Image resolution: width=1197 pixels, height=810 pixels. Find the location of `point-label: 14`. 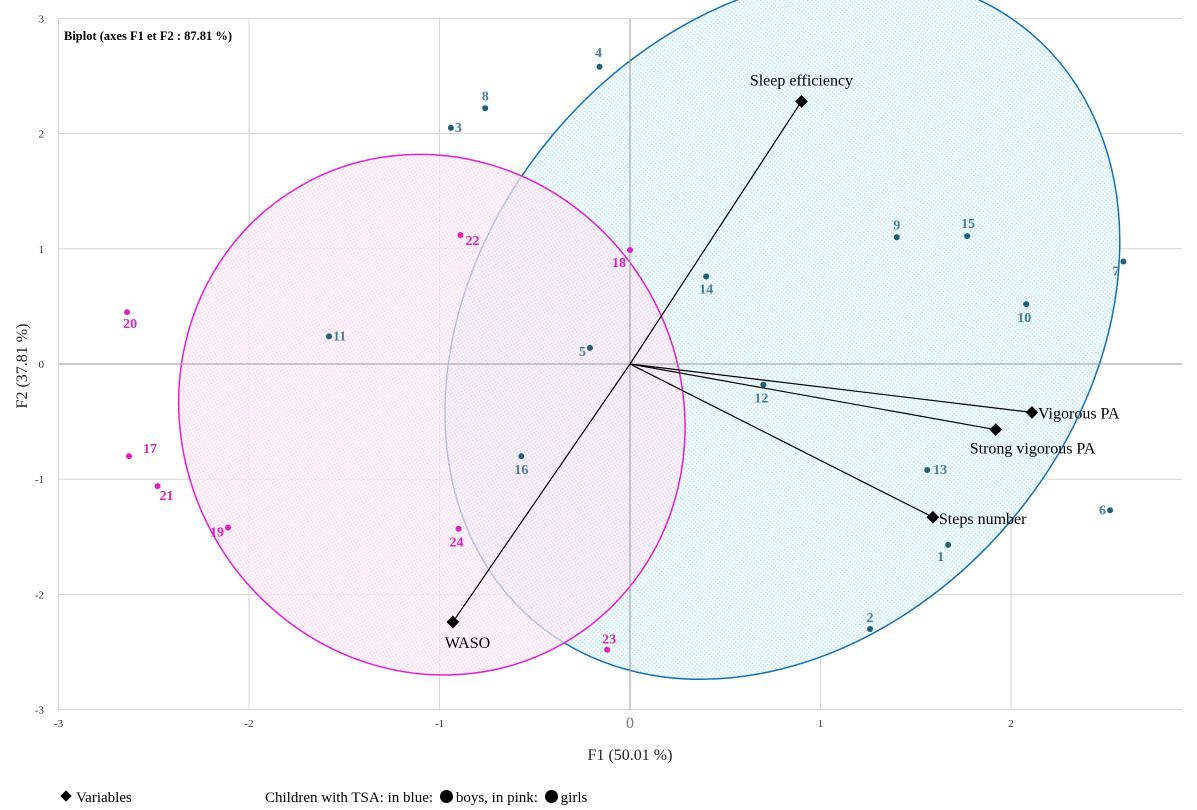

point-label: 14 is located at coordinates (706, 289).